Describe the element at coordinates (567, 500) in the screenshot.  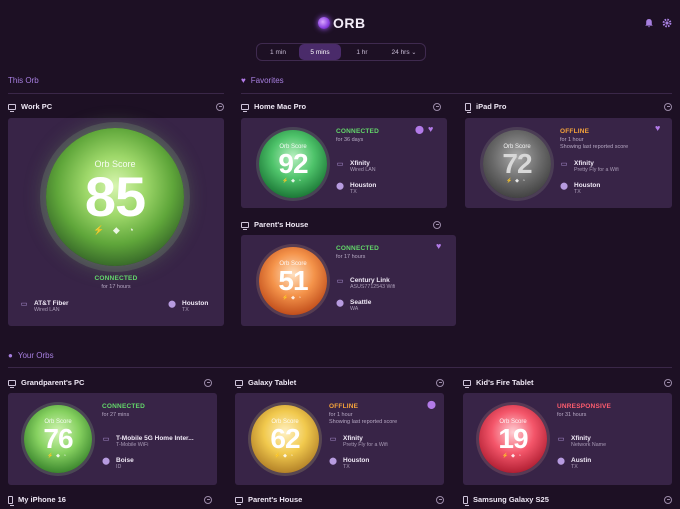
I see `card-header-samsung-galaxy: Samsung Galaxy S25` at that location.